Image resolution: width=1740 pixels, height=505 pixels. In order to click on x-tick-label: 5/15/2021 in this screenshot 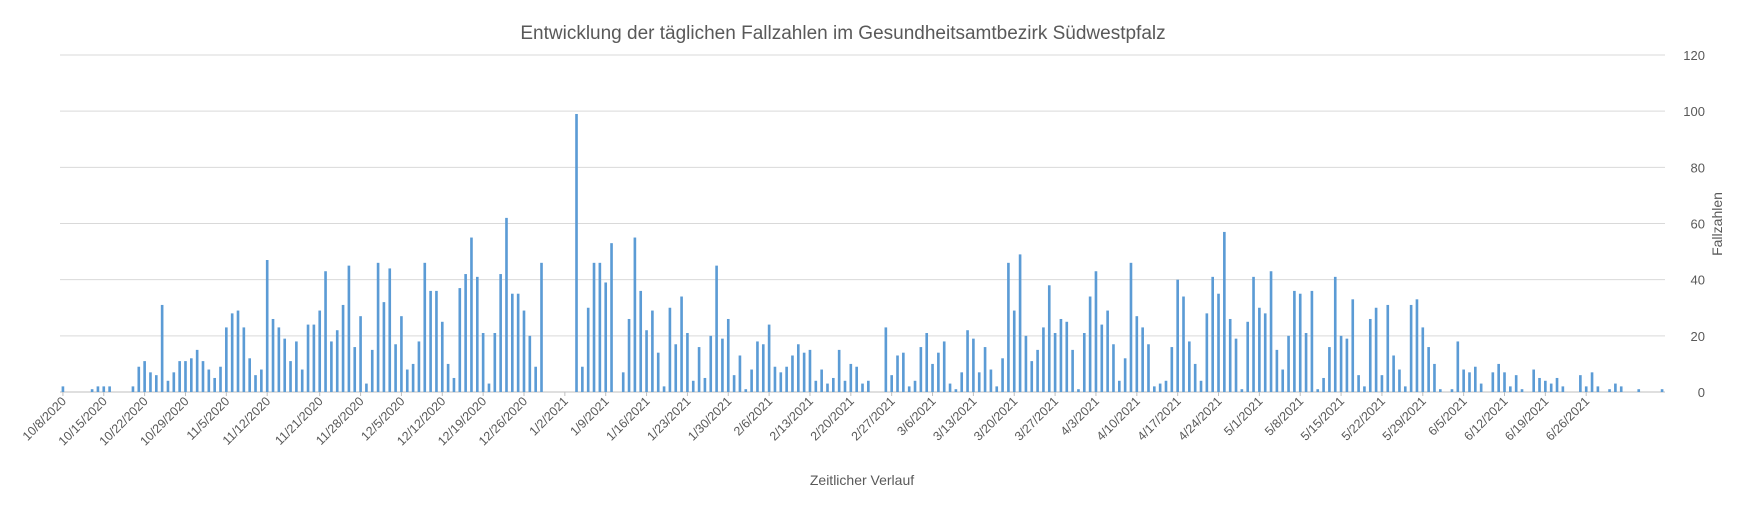, I will do `click(1322, 418)`.